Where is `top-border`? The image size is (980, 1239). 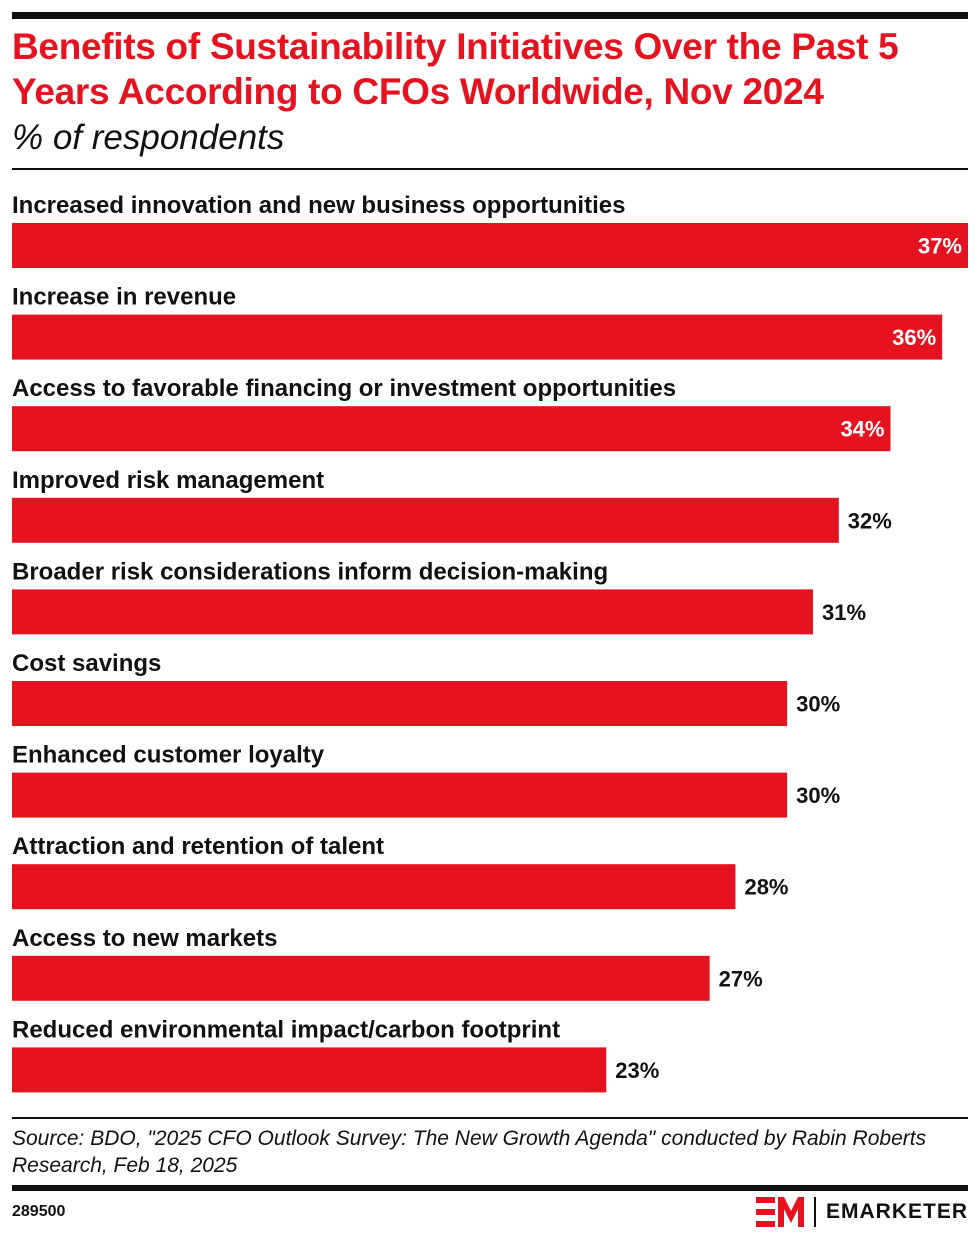 top-border is located at coordinates (490, 15).